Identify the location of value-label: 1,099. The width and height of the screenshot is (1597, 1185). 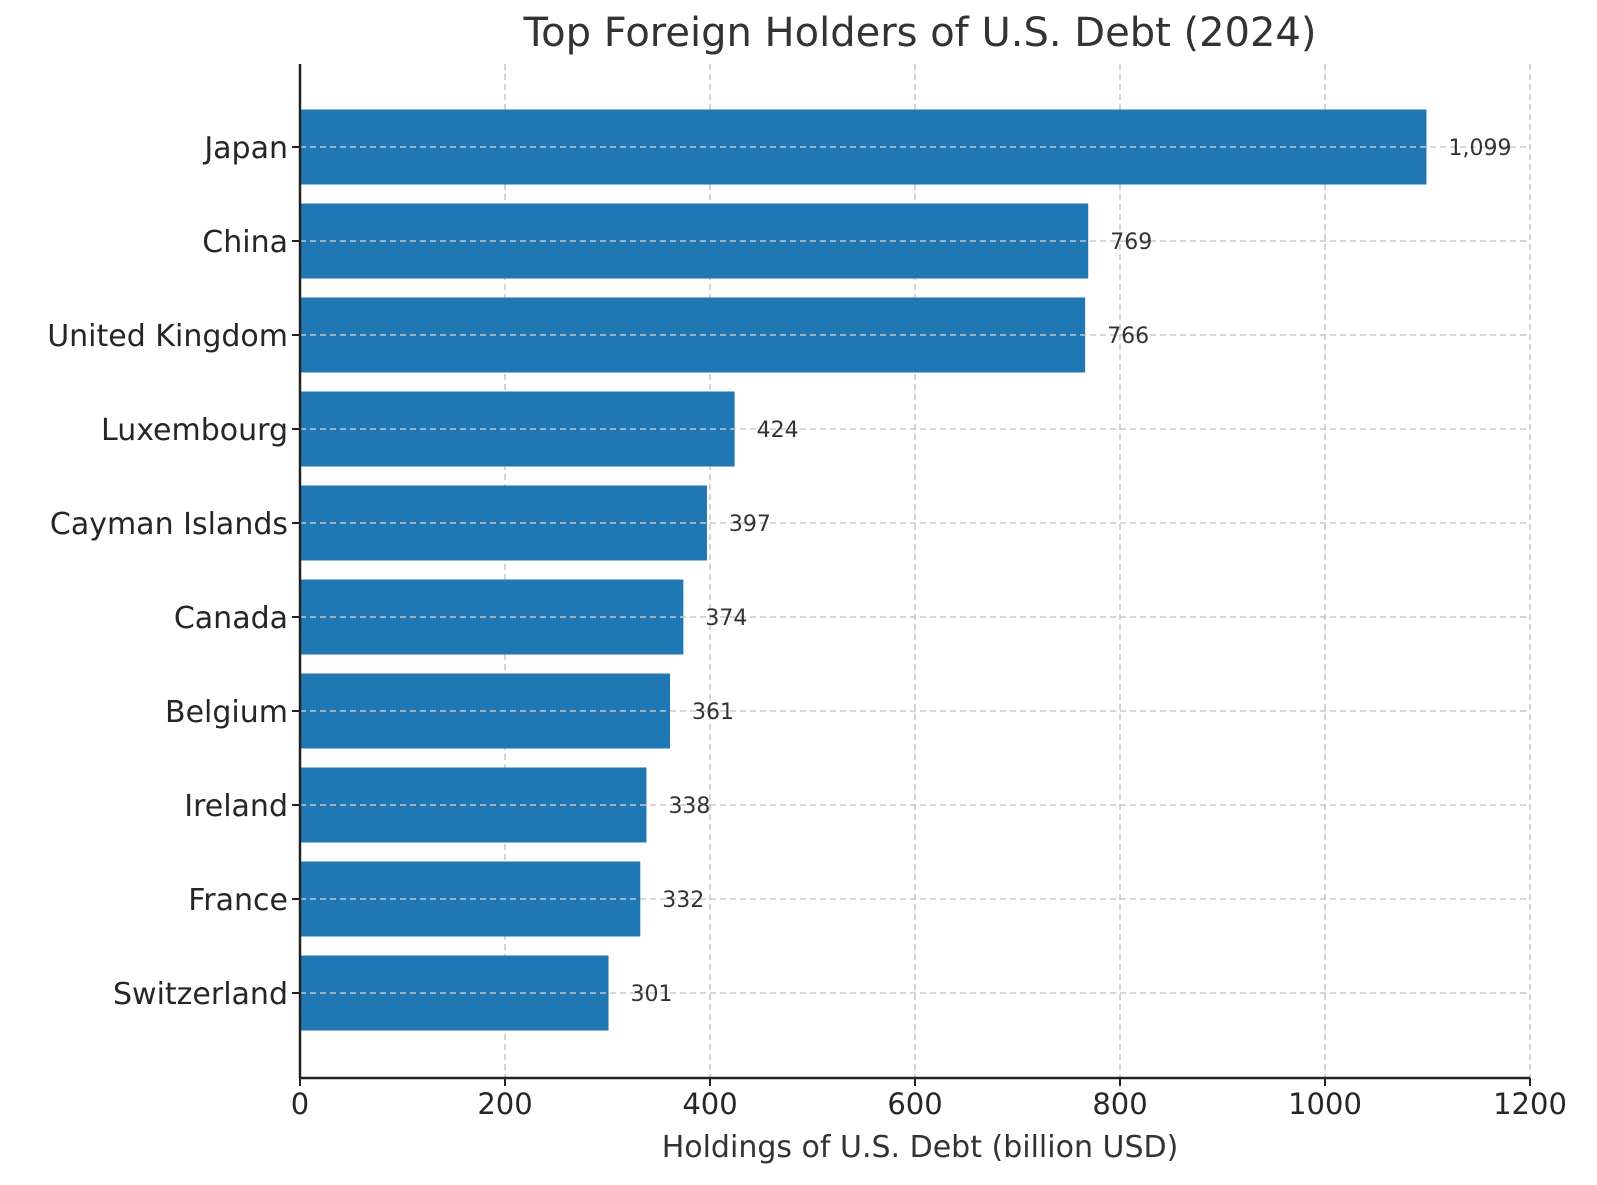
(1479, 148).